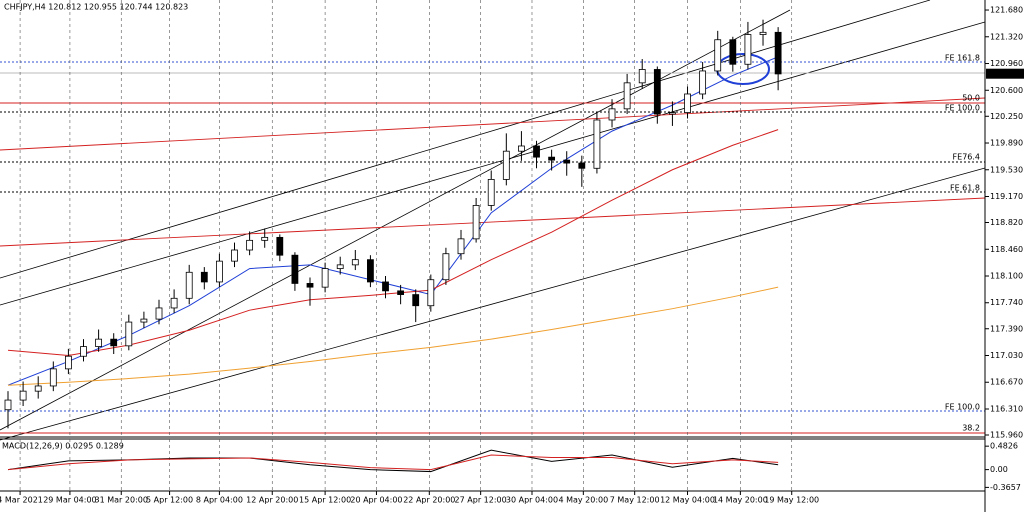  I want to click on y-tick-label: -0.3657, so click(1005, 487).